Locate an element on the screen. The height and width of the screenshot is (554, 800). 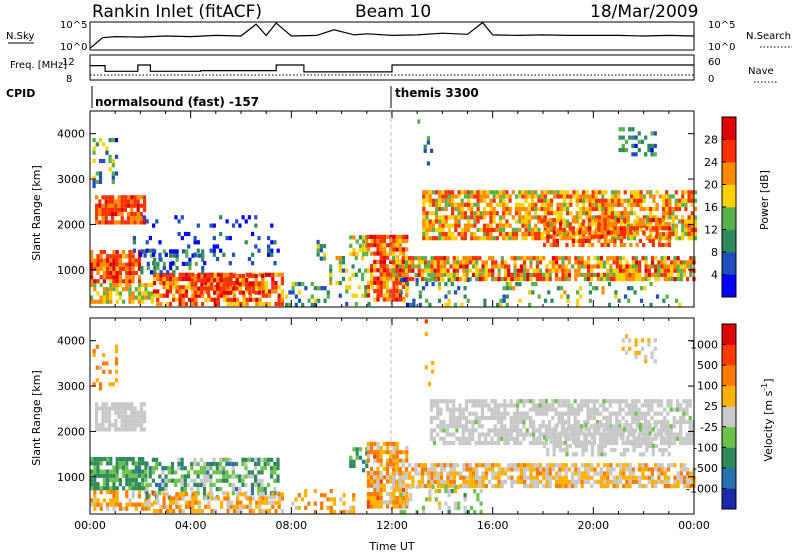
colorbar-tick-label: 24 is located at coordinates (711, 162).